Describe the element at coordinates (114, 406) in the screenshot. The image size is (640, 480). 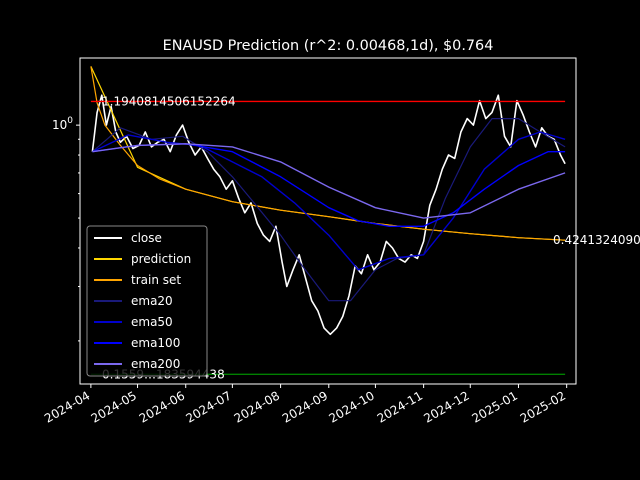
I see `x-tick-label: 2024-05` at that location.